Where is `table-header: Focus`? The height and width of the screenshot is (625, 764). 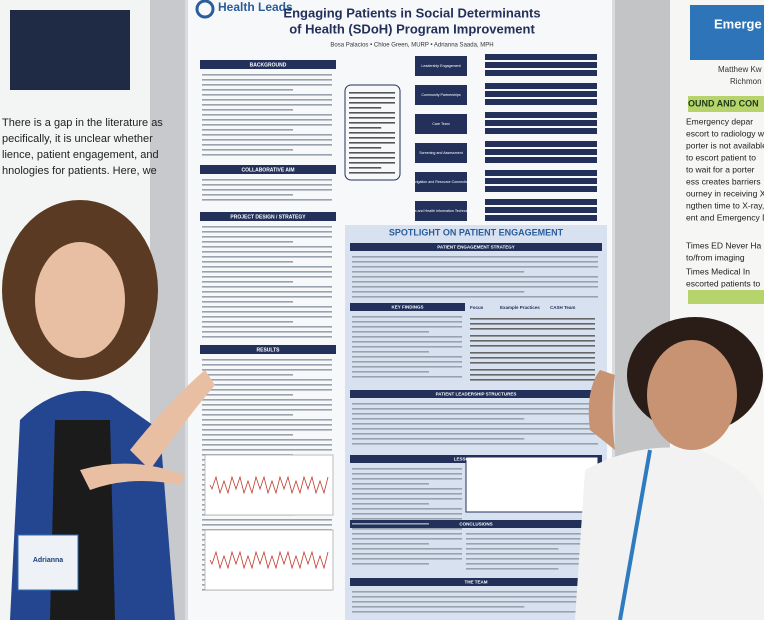
table-header: Focus is located at coordinates (477, 307).